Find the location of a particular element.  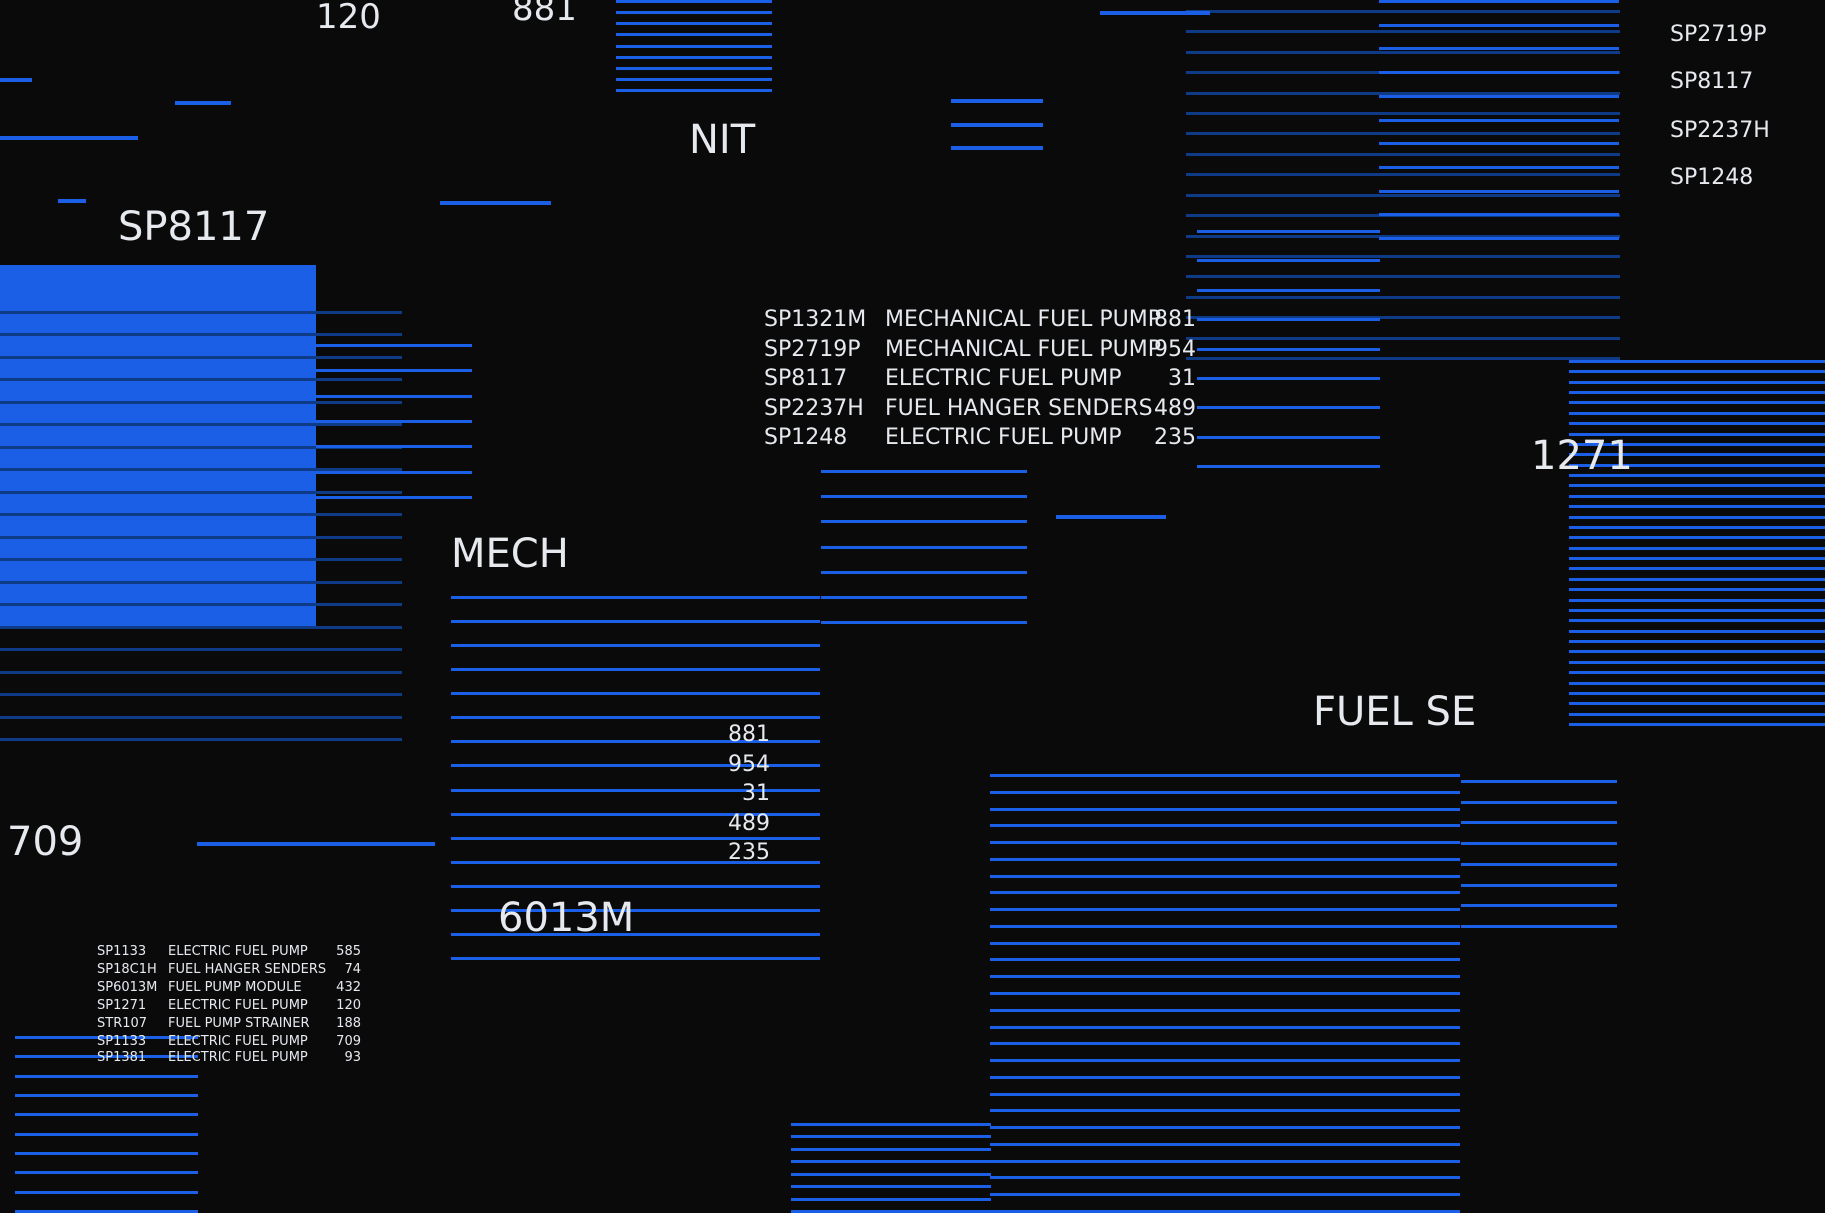

label-120: 120 is located at coordinates (348, 18).